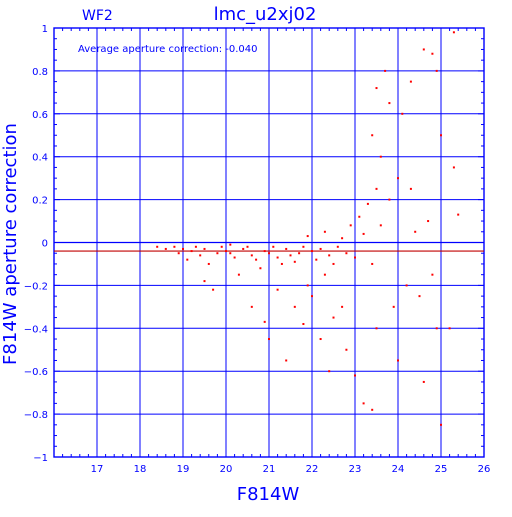 Image resolution: width=512 pixels, height=517 pixels. Describe the element at coordinates (97, 16) in the screenshot. I see `chart-subtitle: WF2` at that location.